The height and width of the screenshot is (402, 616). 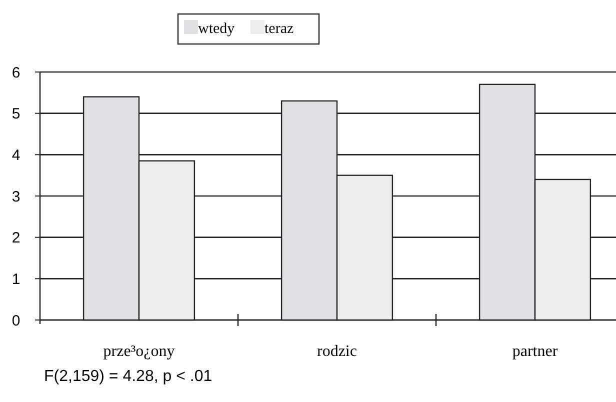 What do you see at coordinates (535, 351) in the screenshot?
I see `x-tick-label: partner` at bounding box center [535, 351].